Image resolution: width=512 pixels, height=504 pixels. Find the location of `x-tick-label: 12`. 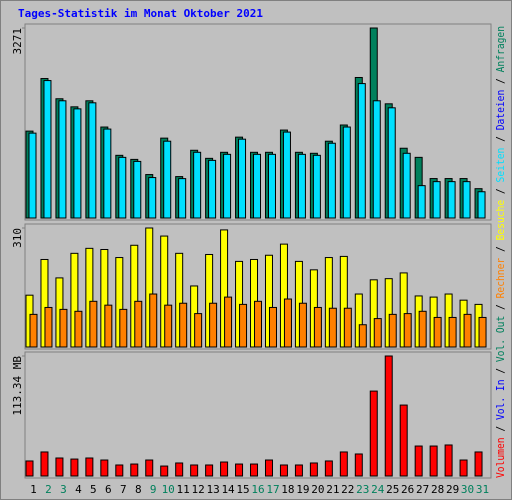

x-tick-label: 12 is located at coordinates (198, 489).